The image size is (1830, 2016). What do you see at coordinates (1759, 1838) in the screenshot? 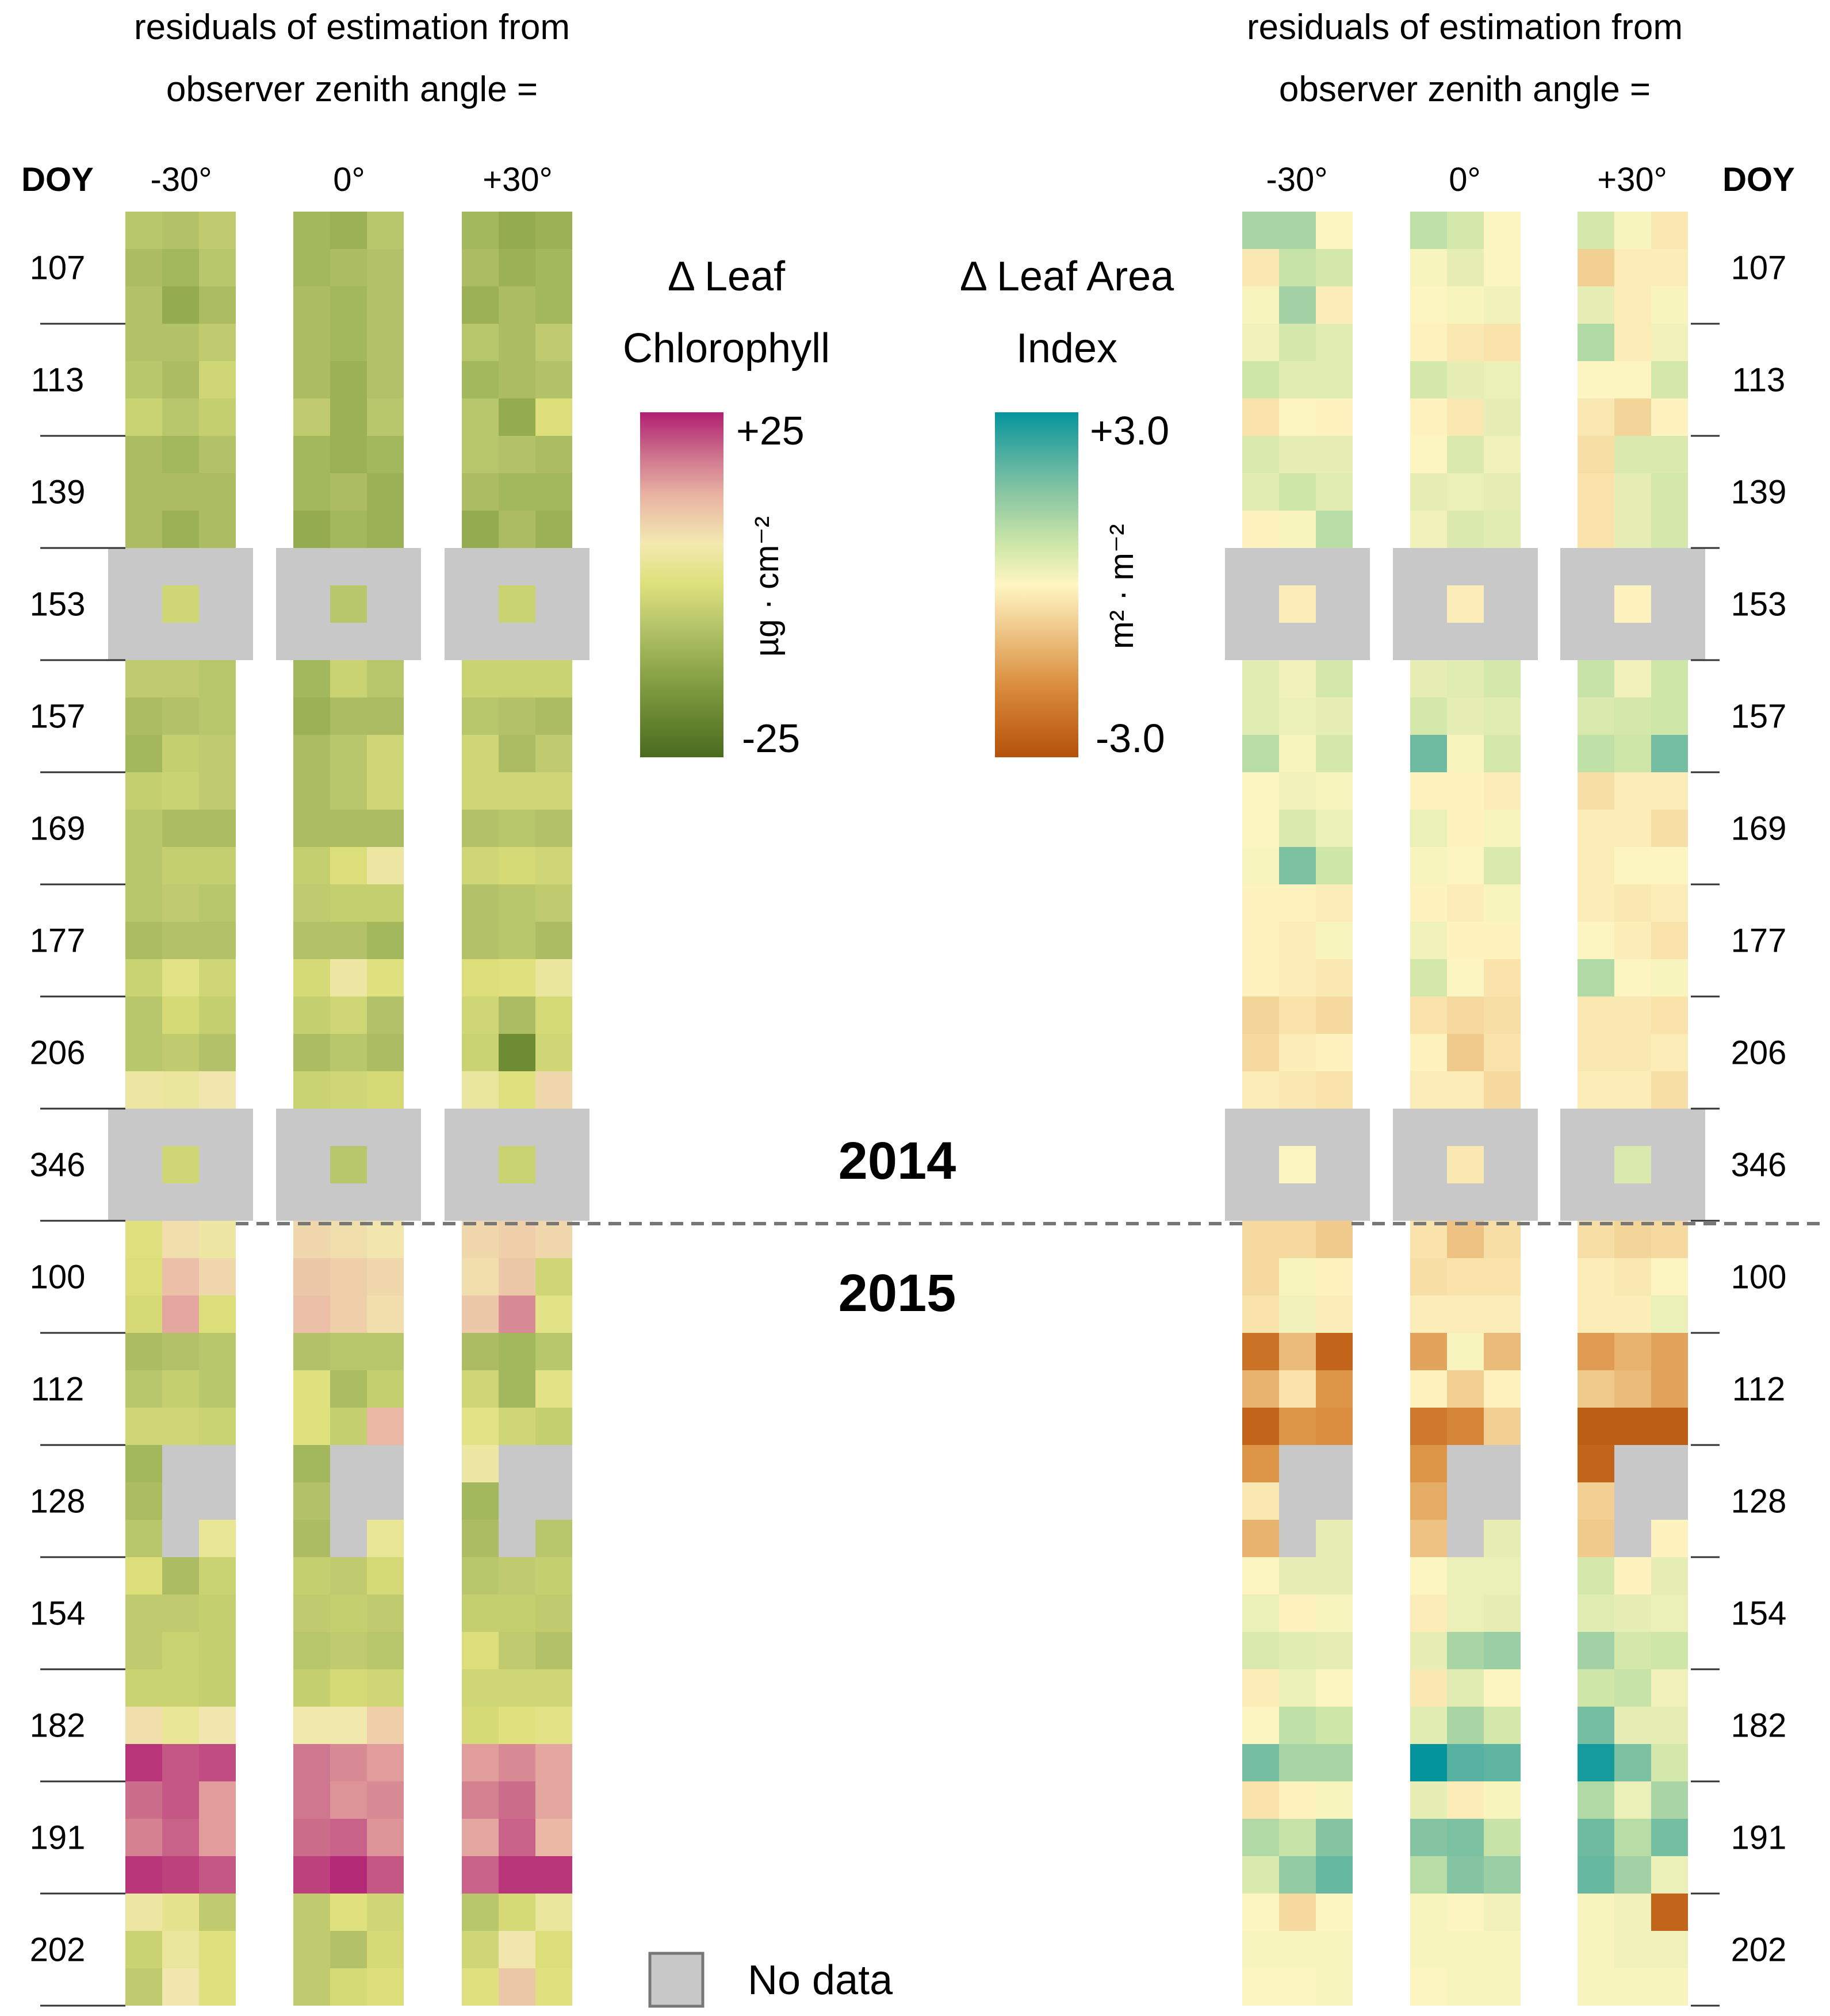
I see `doy-label-right: 191` at bounding box center [1759, 1838].